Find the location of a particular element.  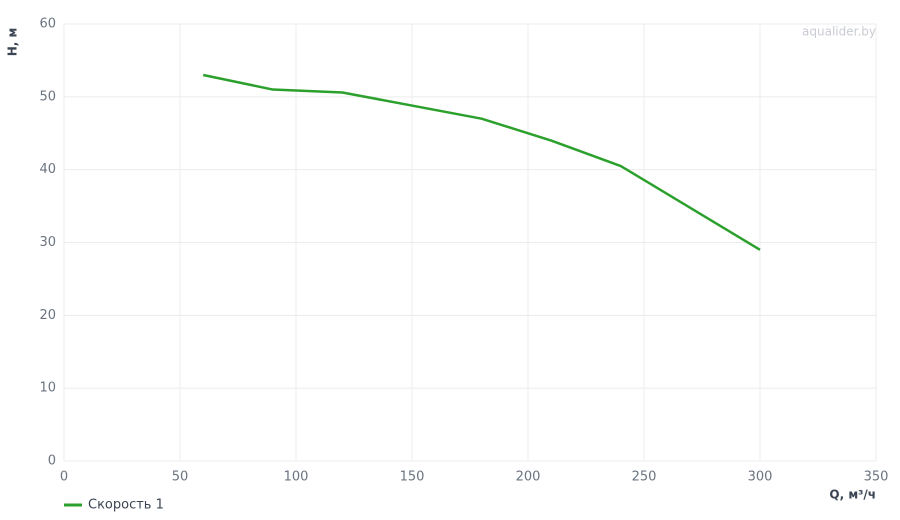

x-tick-label: 100 is located at coordinates (296, 477).